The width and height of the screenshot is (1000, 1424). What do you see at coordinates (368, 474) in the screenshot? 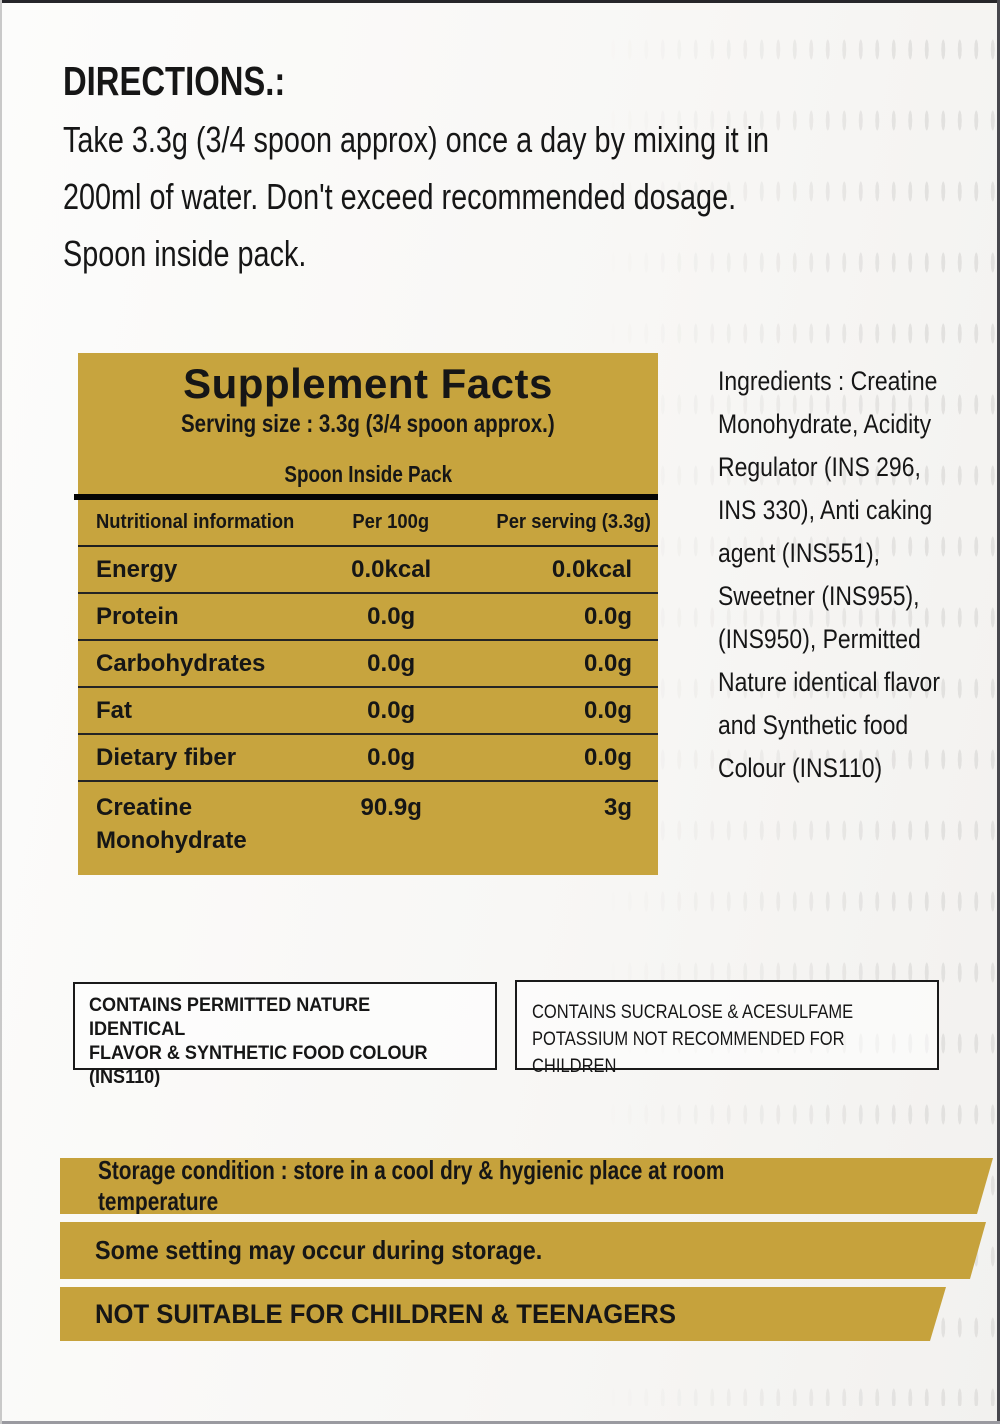
I see `spoon-inside-pack-note: Spoon Inside Pack` at bounding box center [368, 474].